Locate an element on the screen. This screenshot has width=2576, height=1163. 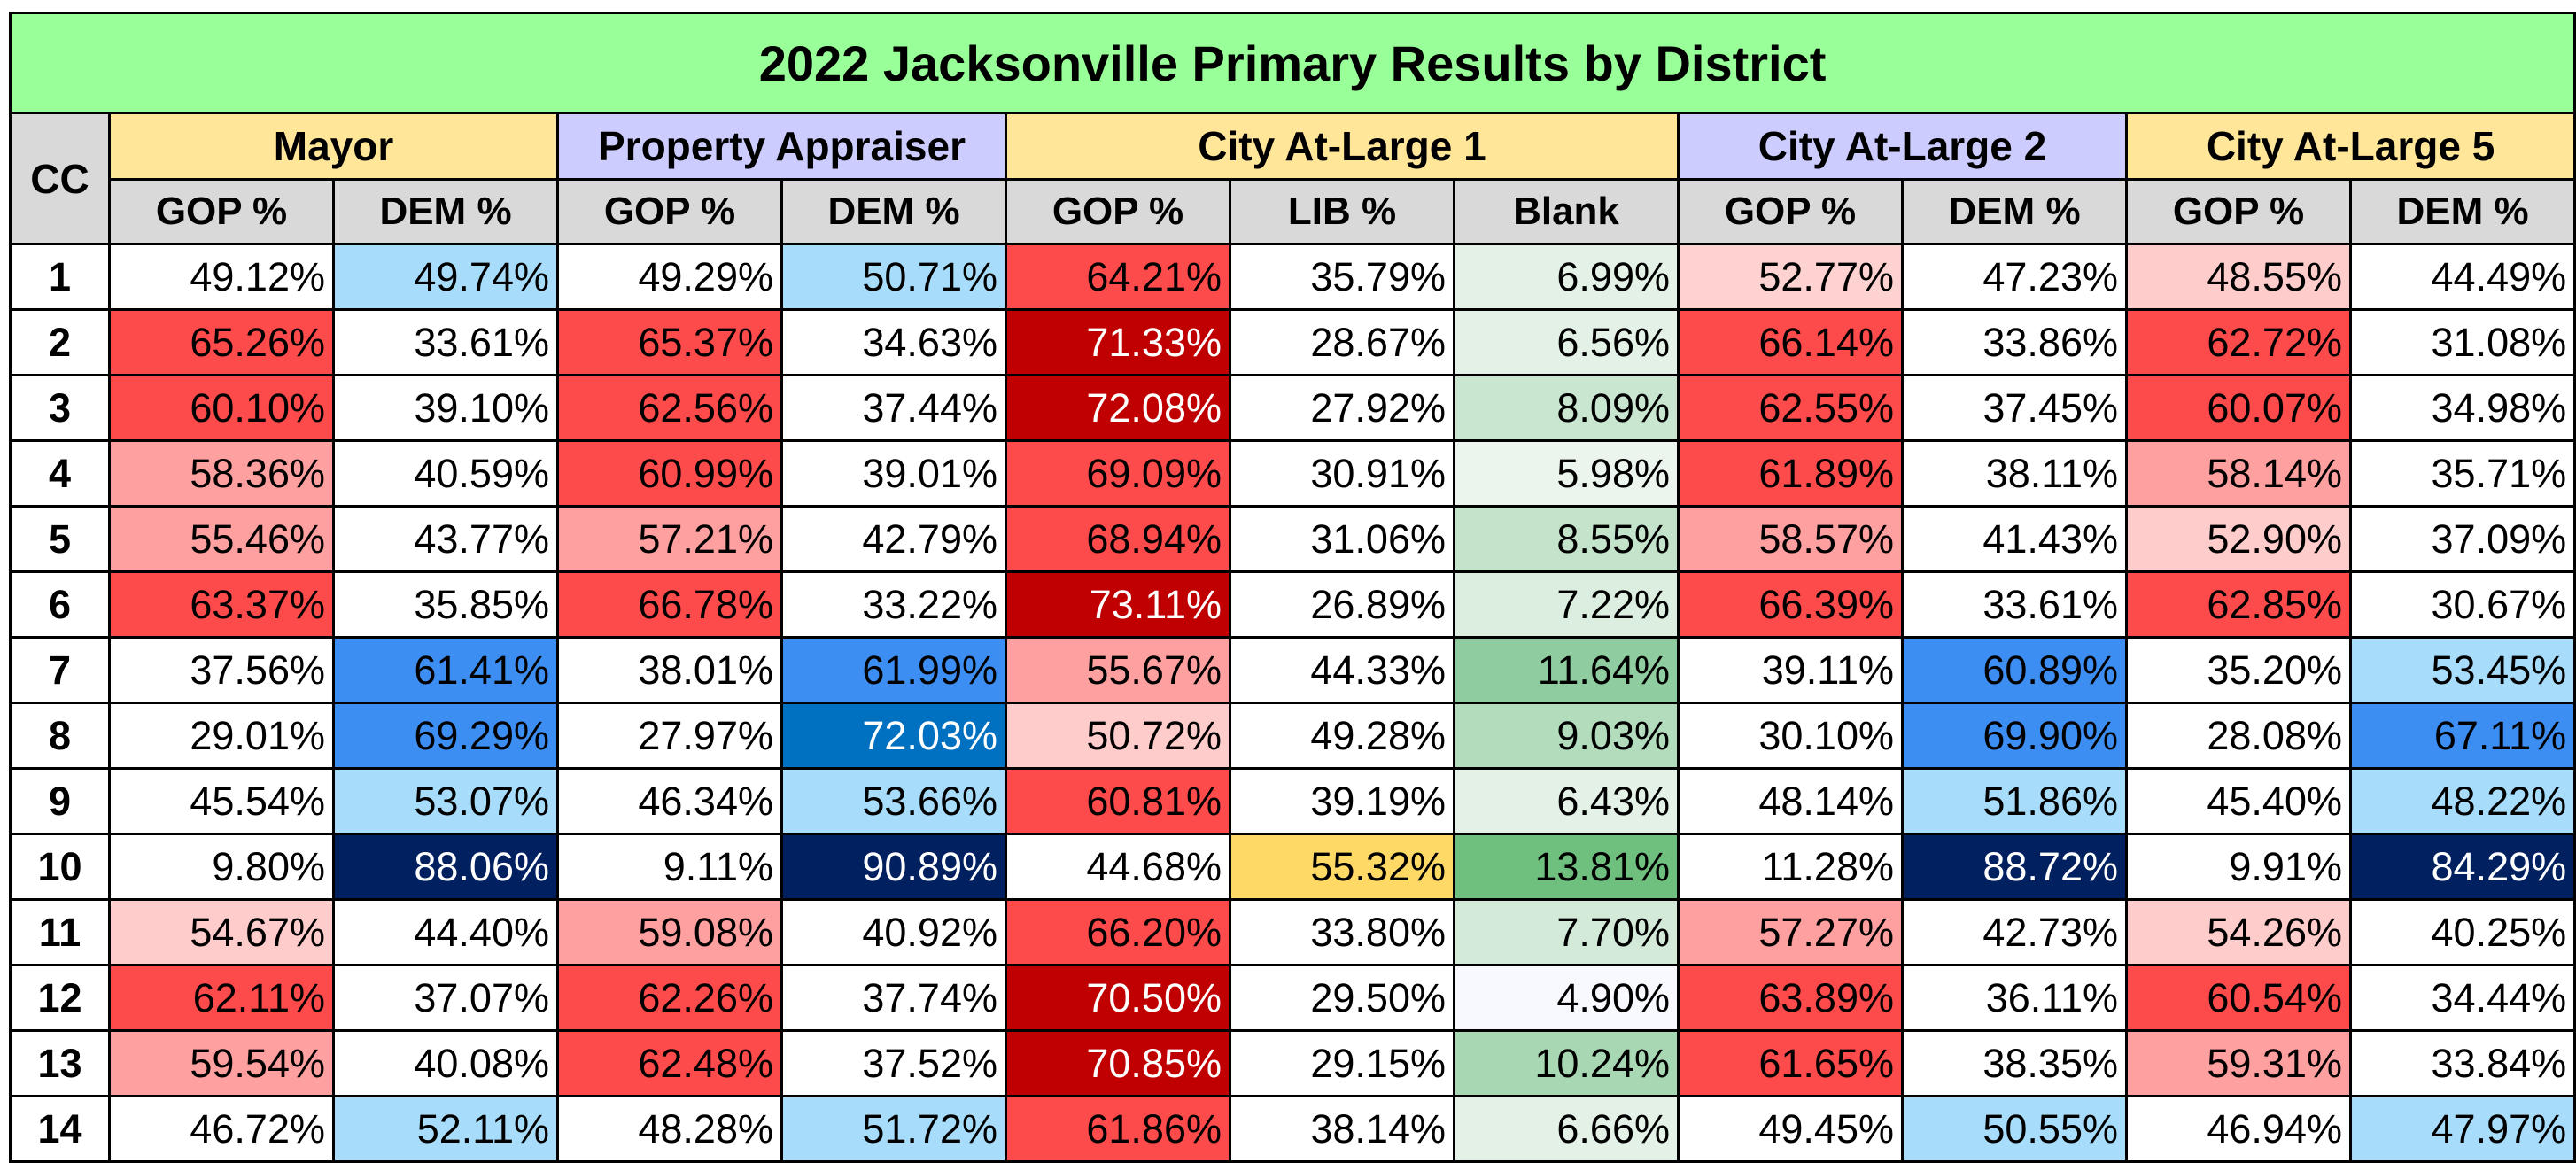
result-cell: 34.44% is located at coordinates (2462, 998).